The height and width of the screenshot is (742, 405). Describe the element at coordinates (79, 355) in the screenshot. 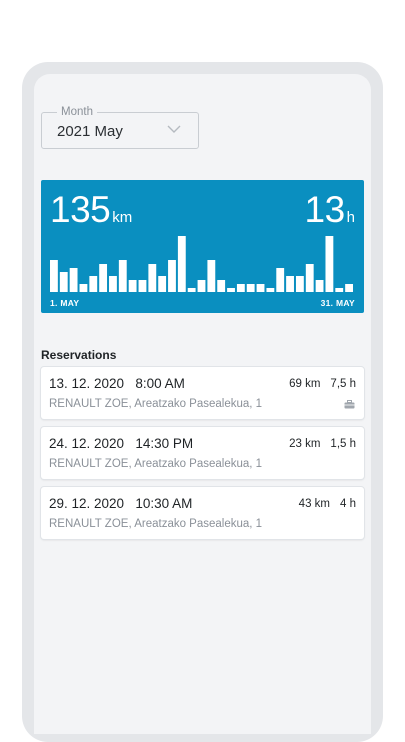

I see `reservations-title: Reservations` at that location.